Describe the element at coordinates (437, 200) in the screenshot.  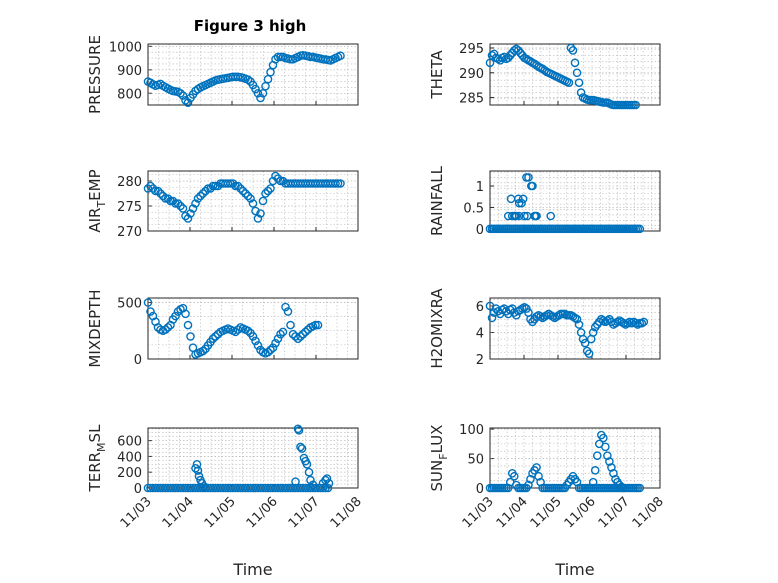
I see `y-axis-label: RAINFALL` at that location.